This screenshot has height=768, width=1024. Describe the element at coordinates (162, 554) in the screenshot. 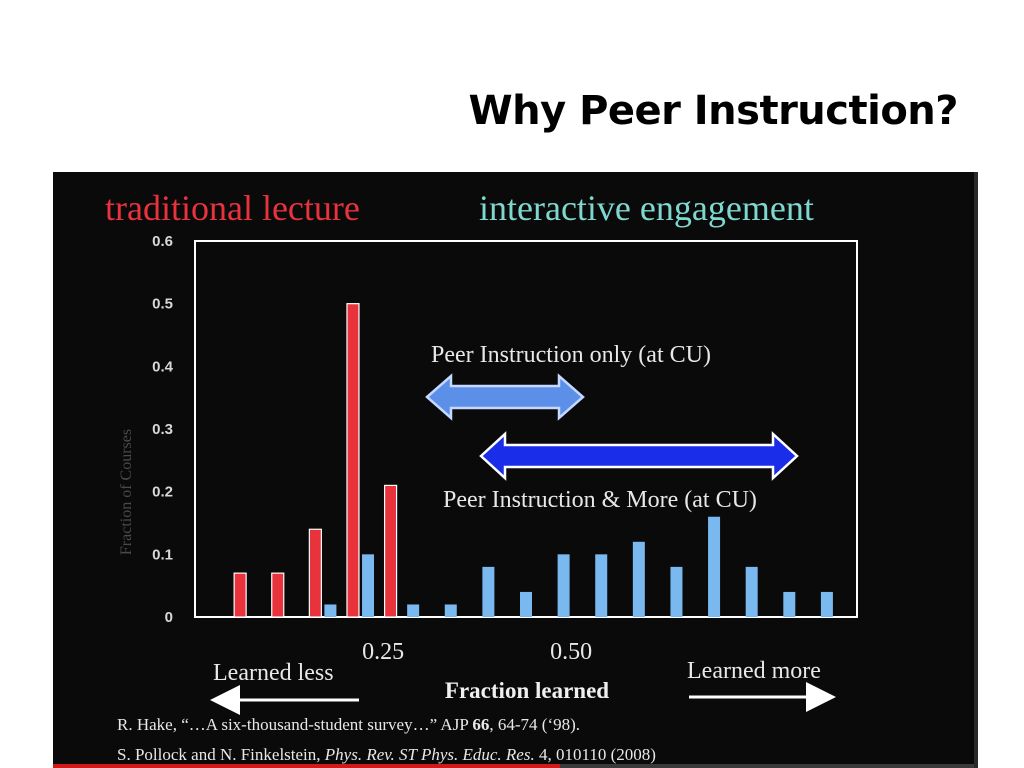

I see `y-tick-label: 0.1` at that location.